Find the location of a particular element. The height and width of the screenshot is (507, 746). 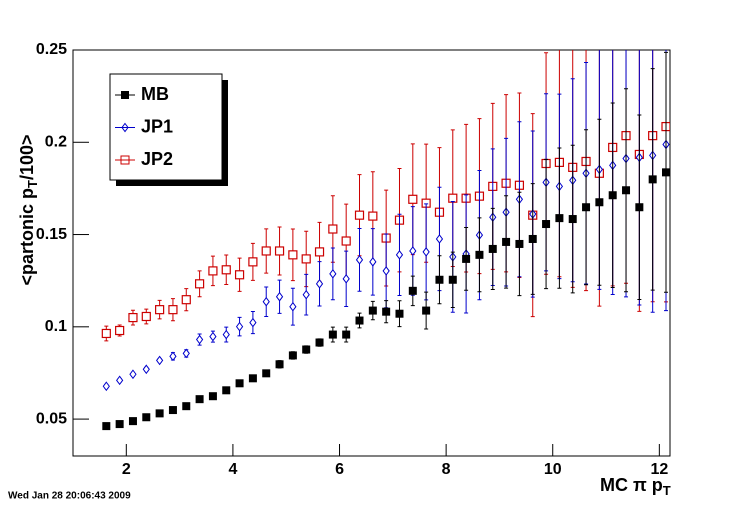

legend-entry: JP2 is located at coordinates (144, 159).